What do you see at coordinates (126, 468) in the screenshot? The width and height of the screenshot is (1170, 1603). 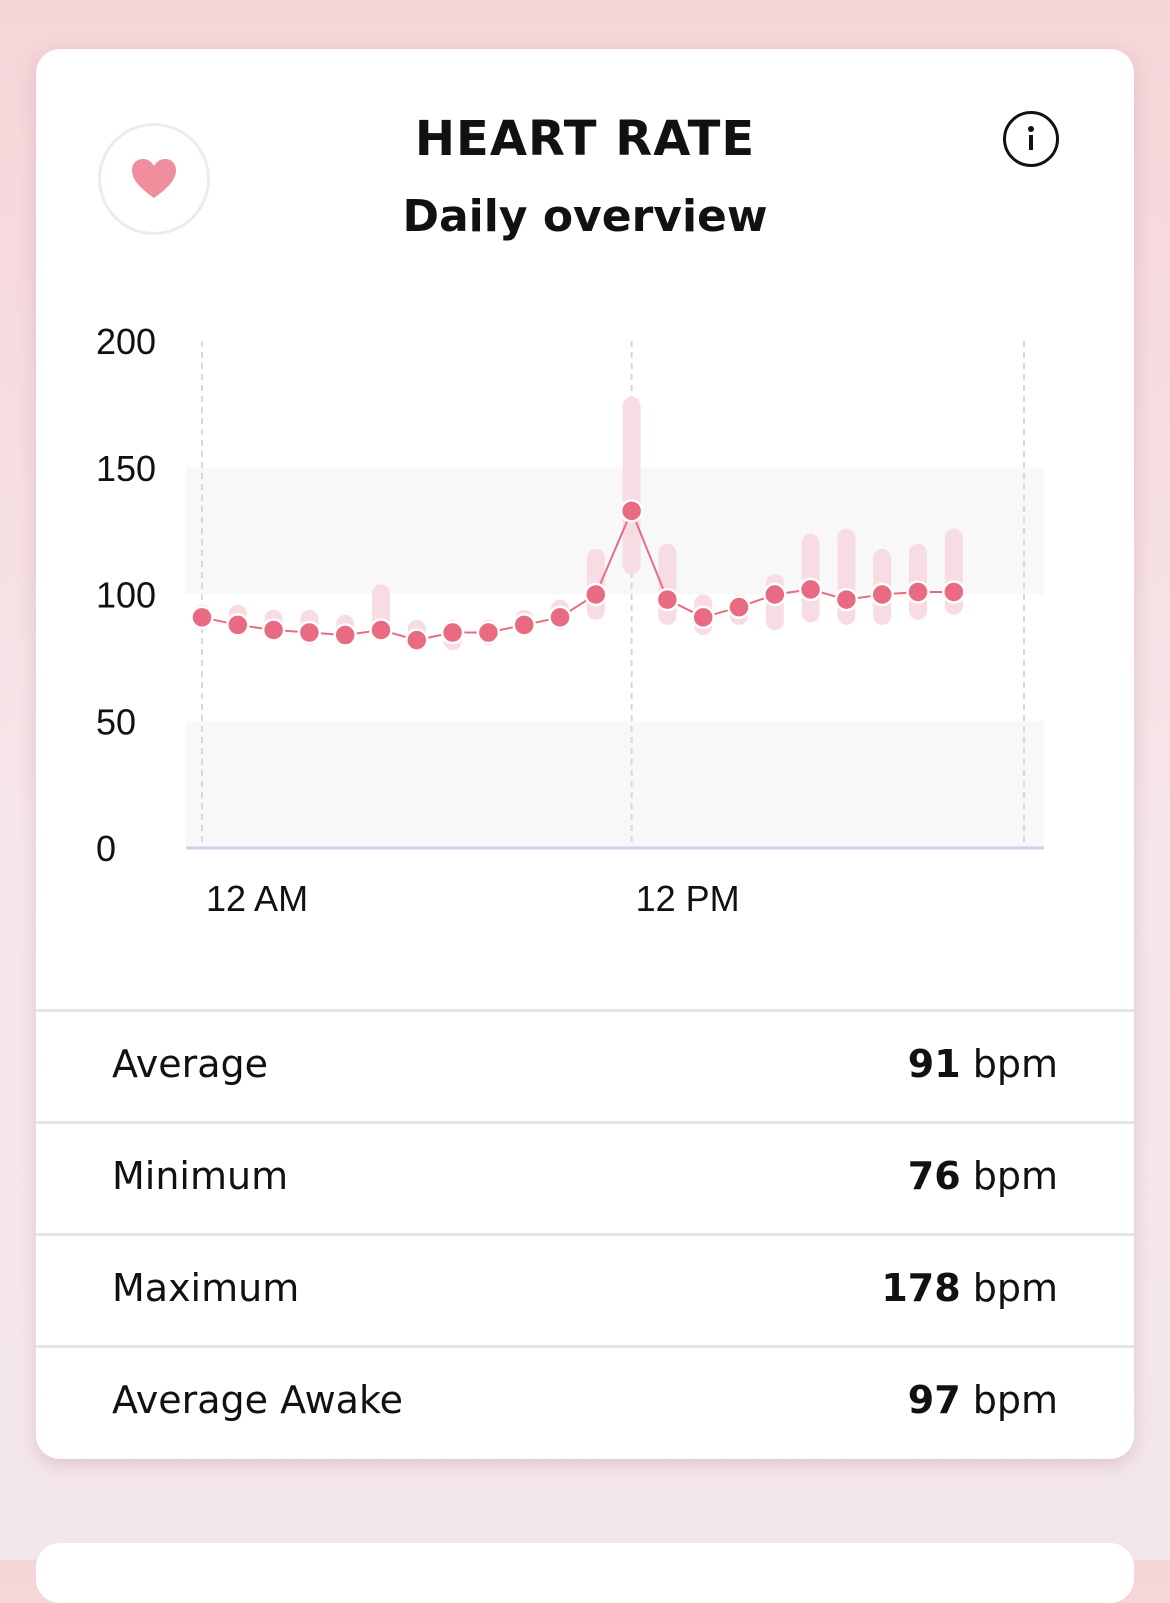 I see `y-tick-label: 150` at bounding box center [126, 468].